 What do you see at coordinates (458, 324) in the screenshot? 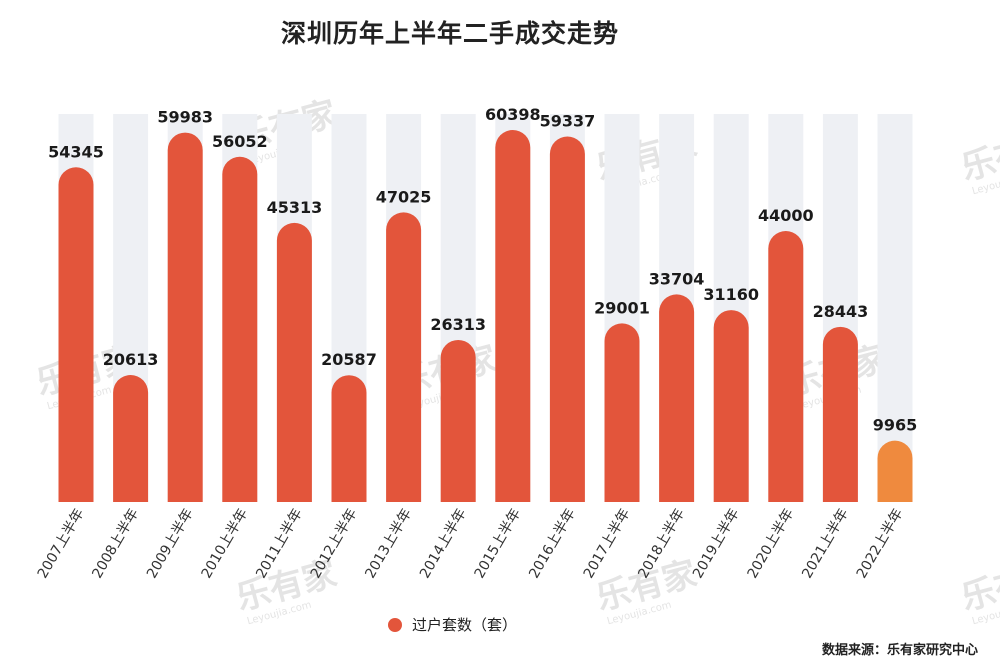
I see `value-label: 26313` at bounding box center [458, 324].